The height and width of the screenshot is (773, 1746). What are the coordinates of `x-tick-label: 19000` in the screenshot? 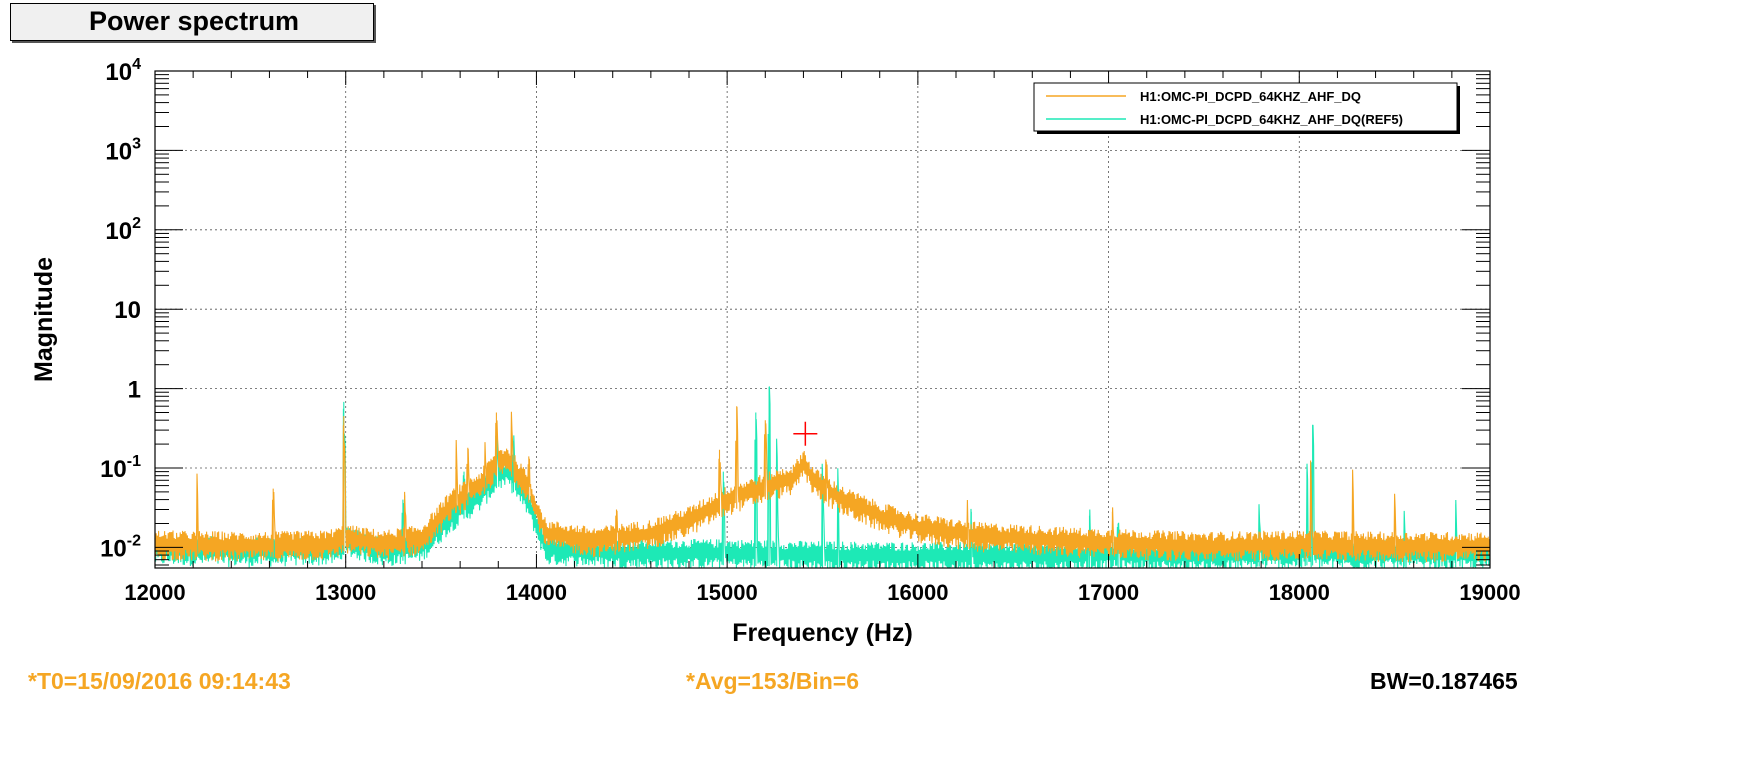 It's located at (1489, 592).